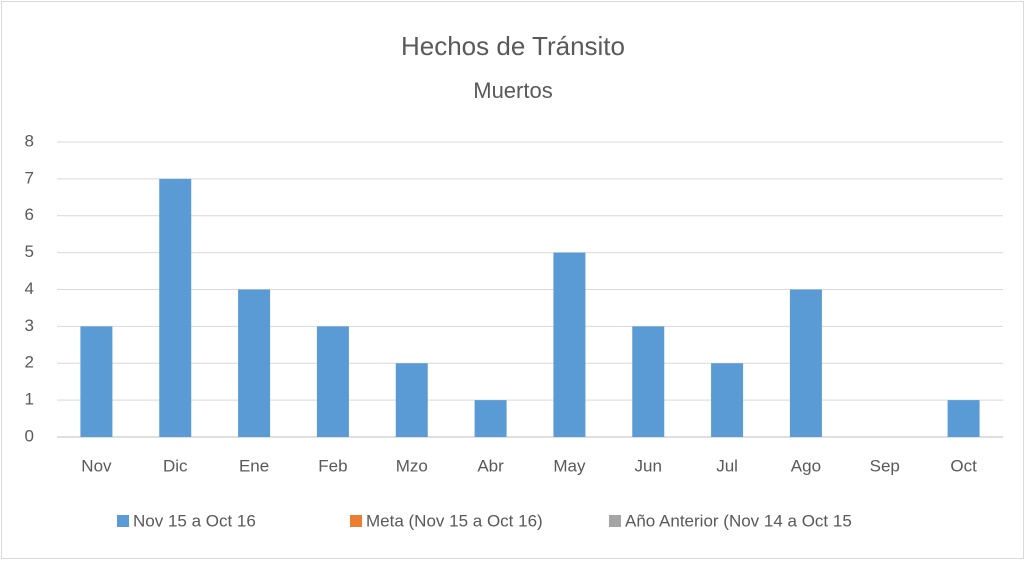 The image size is (1026, 561). I want to click on y-tick-label: 7, so click(29, 177).